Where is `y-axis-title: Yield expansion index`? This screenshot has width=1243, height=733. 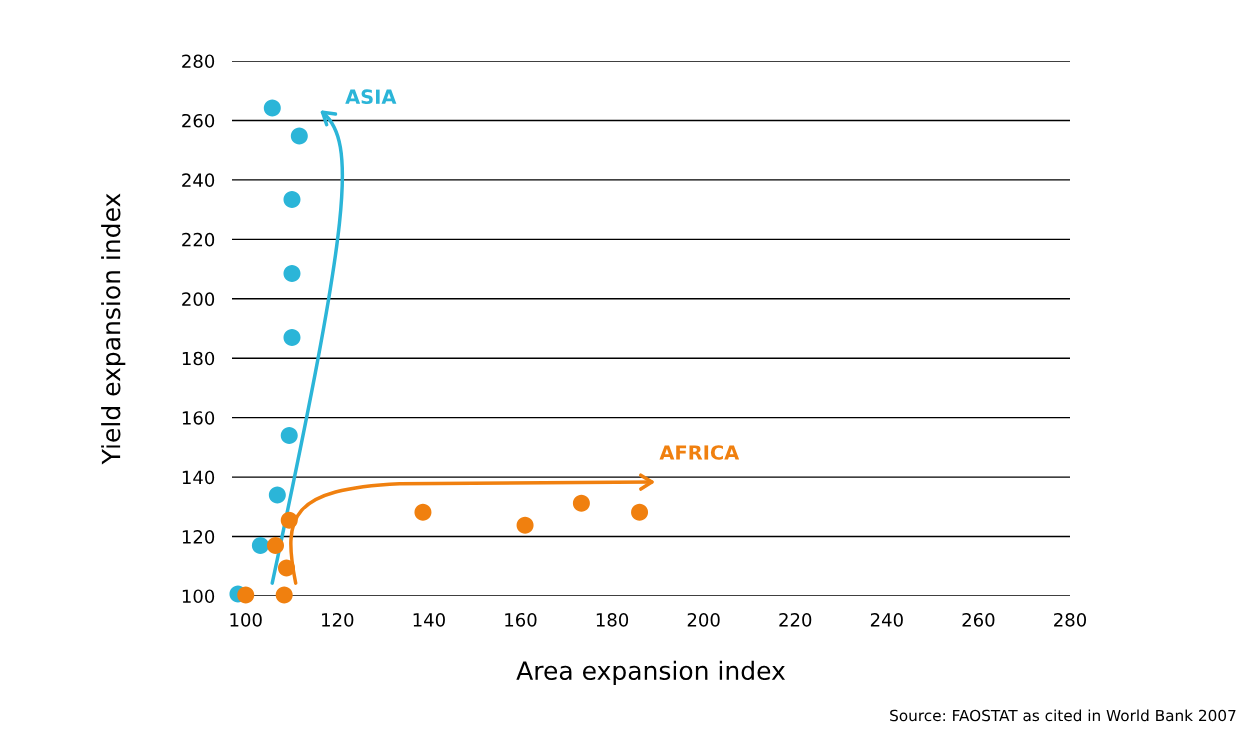
y-axis-title: Yield expansion index is located at coordinates (113, 329).